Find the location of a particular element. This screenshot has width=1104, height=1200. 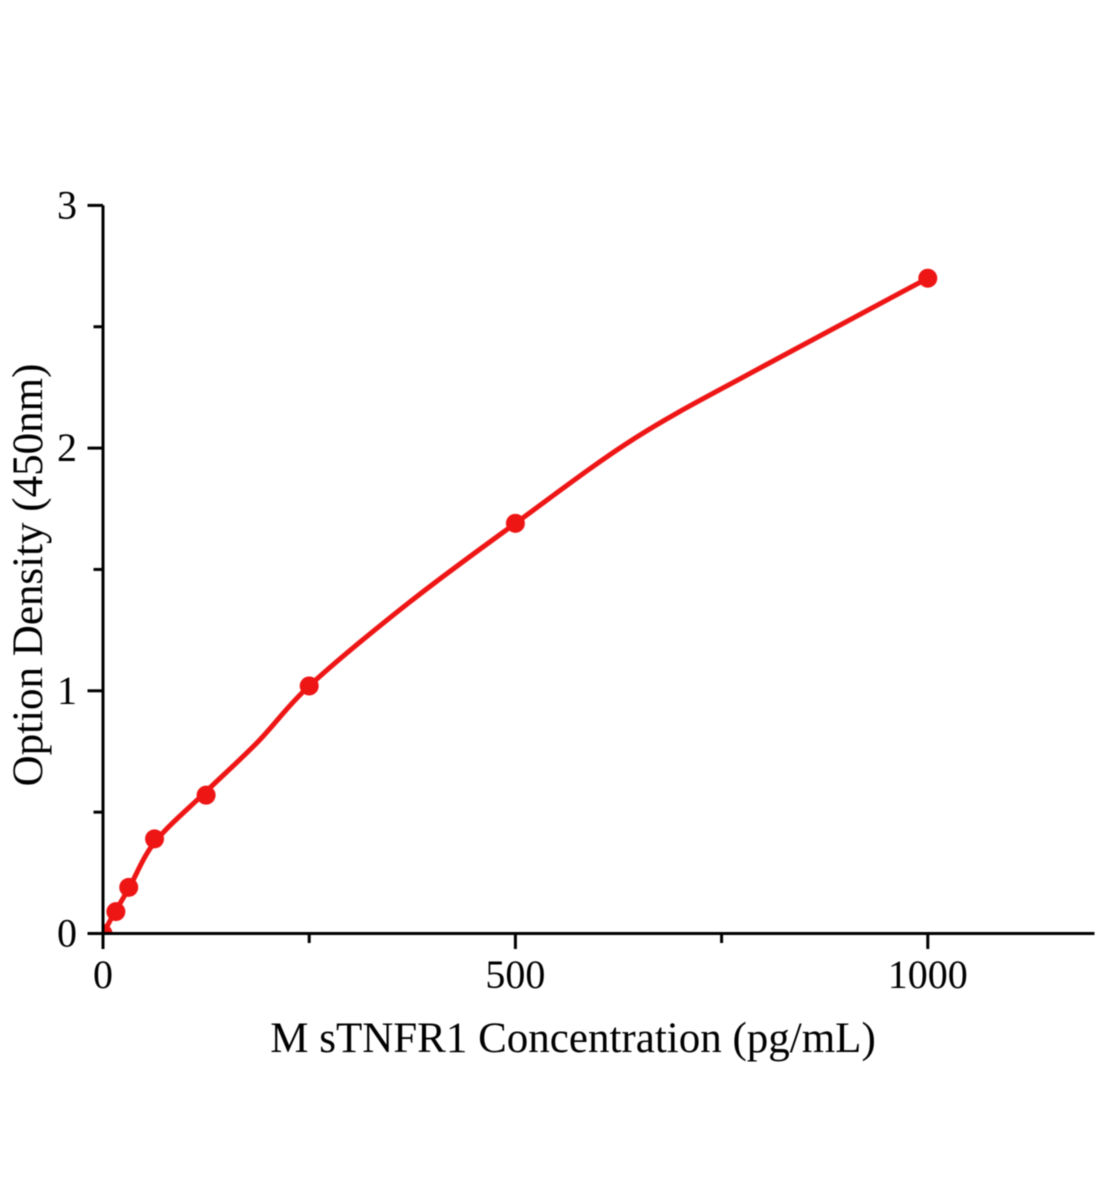

x-axis-title: M sTNFR1 Concentration (pg/mL) is located at coordinates (573, 1038).